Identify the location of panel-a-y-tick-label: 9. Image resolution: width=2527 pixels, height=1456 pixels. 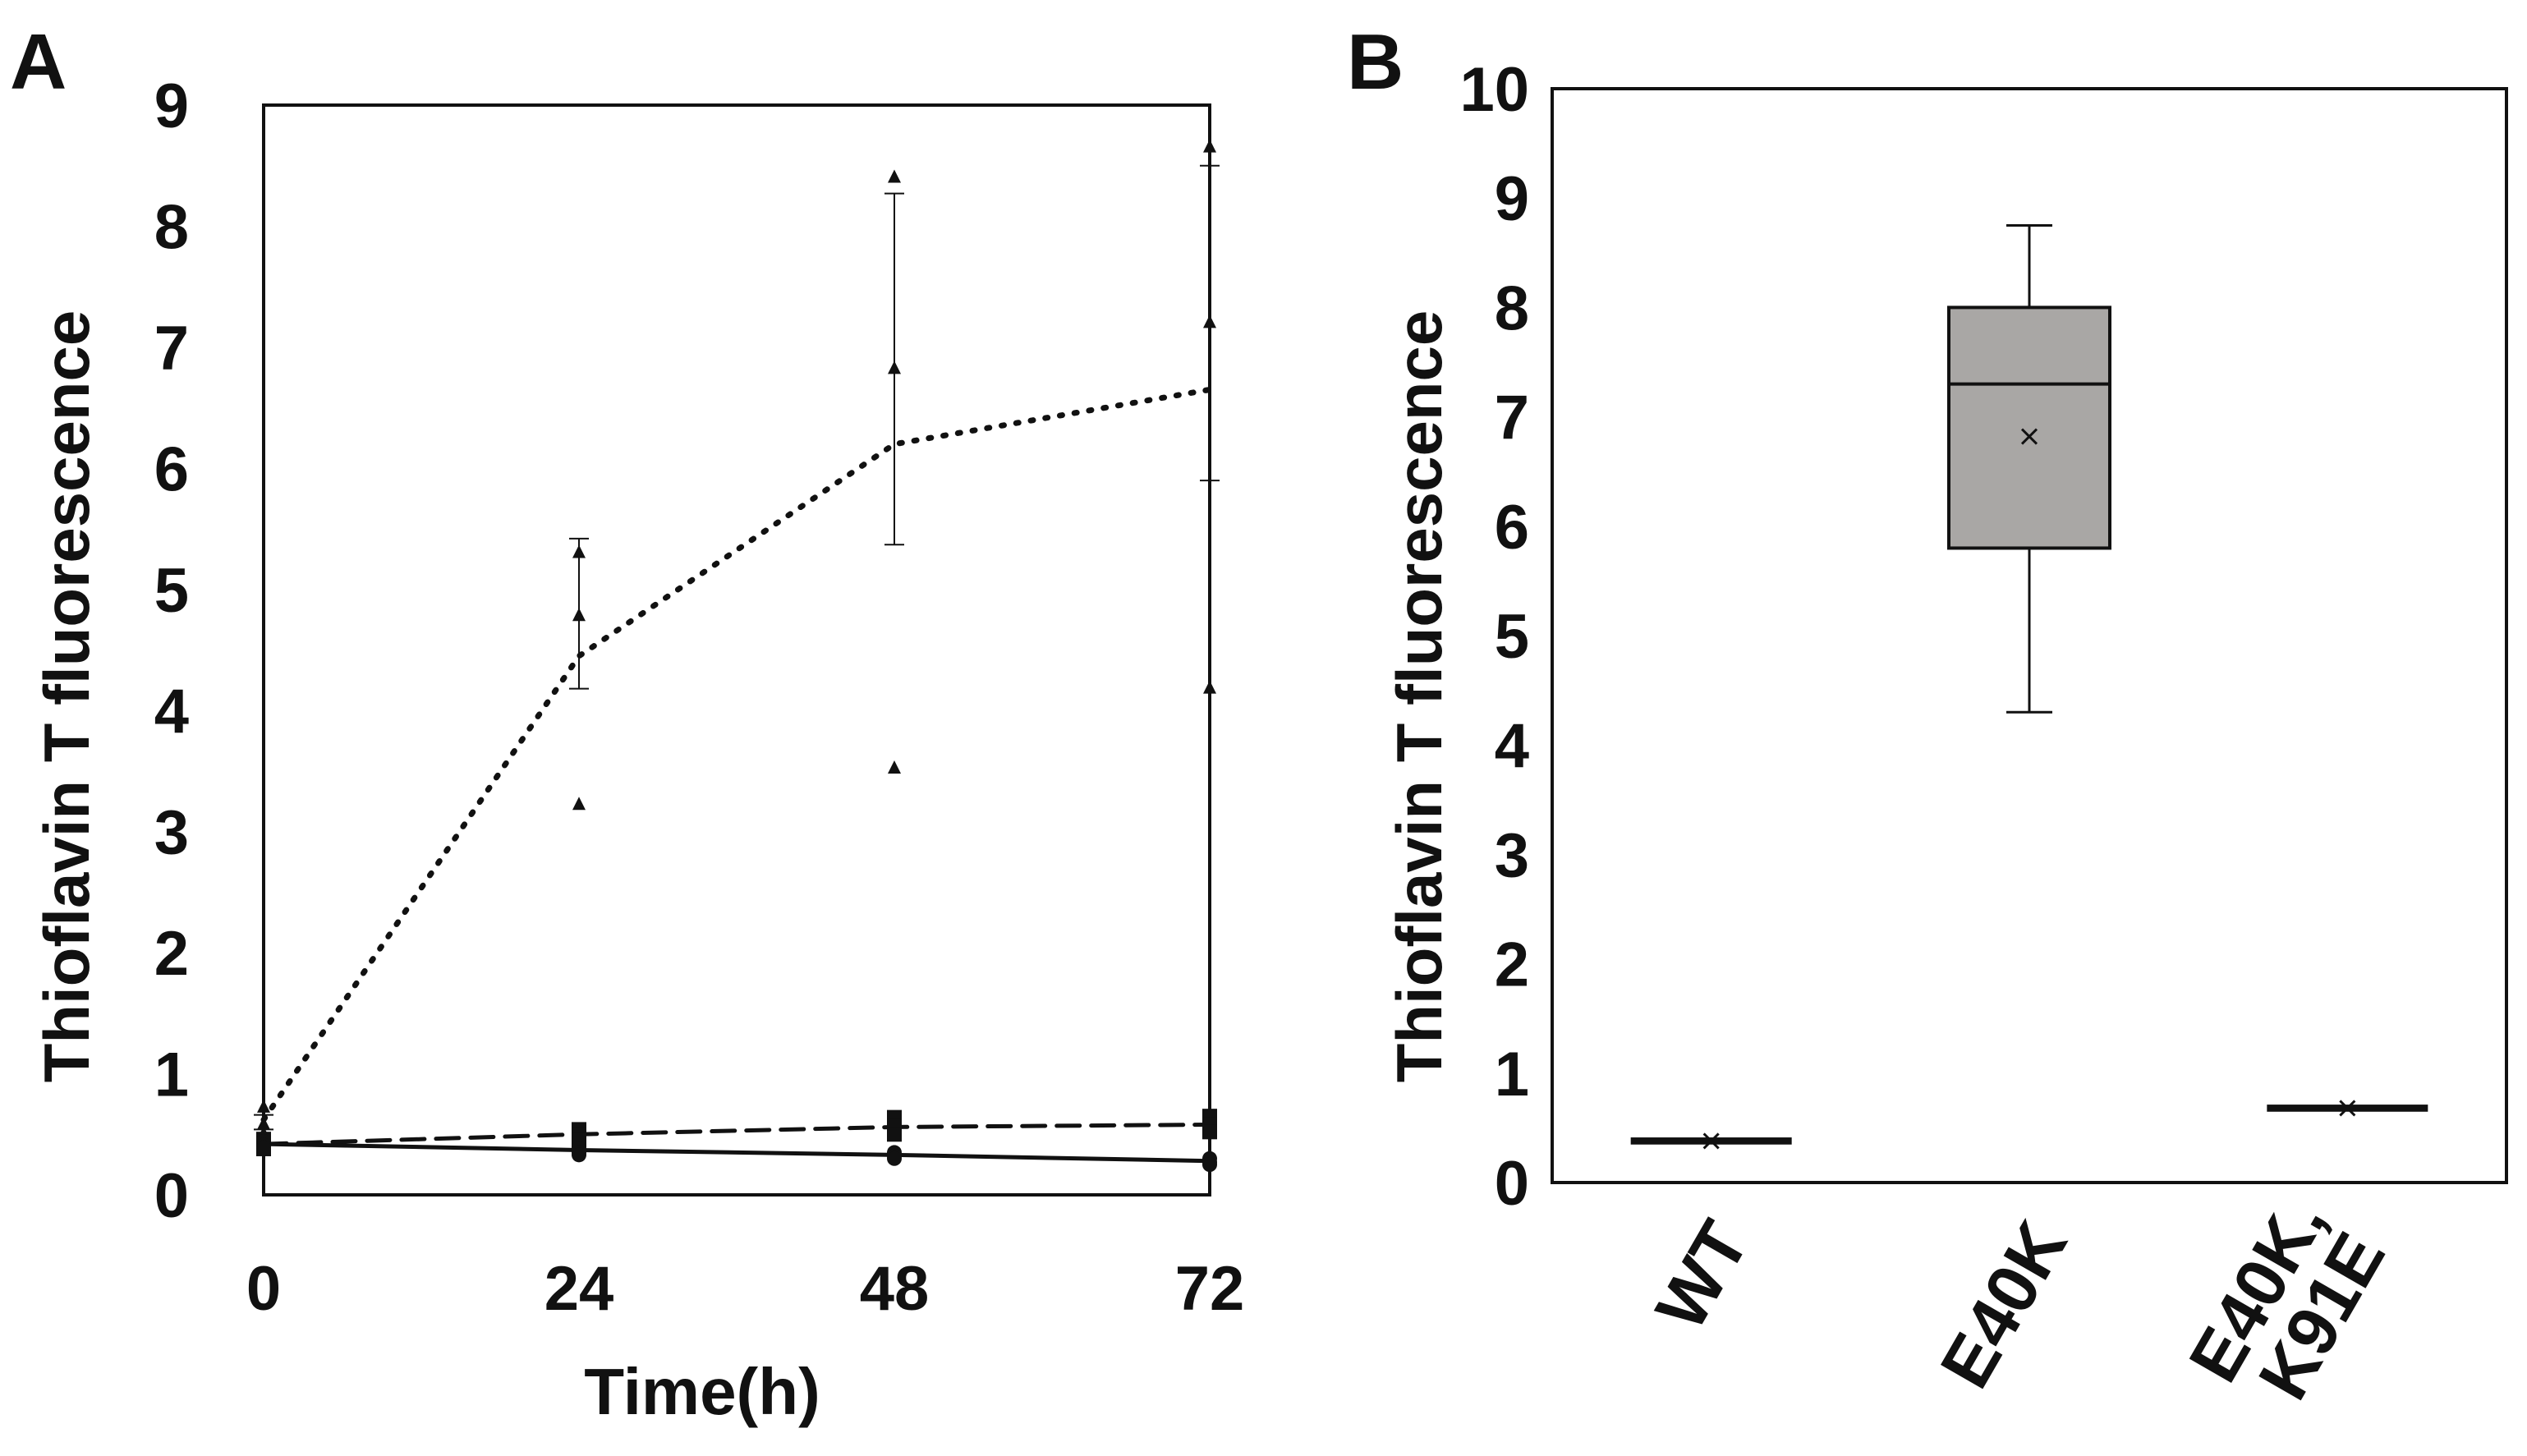
(171, 106).